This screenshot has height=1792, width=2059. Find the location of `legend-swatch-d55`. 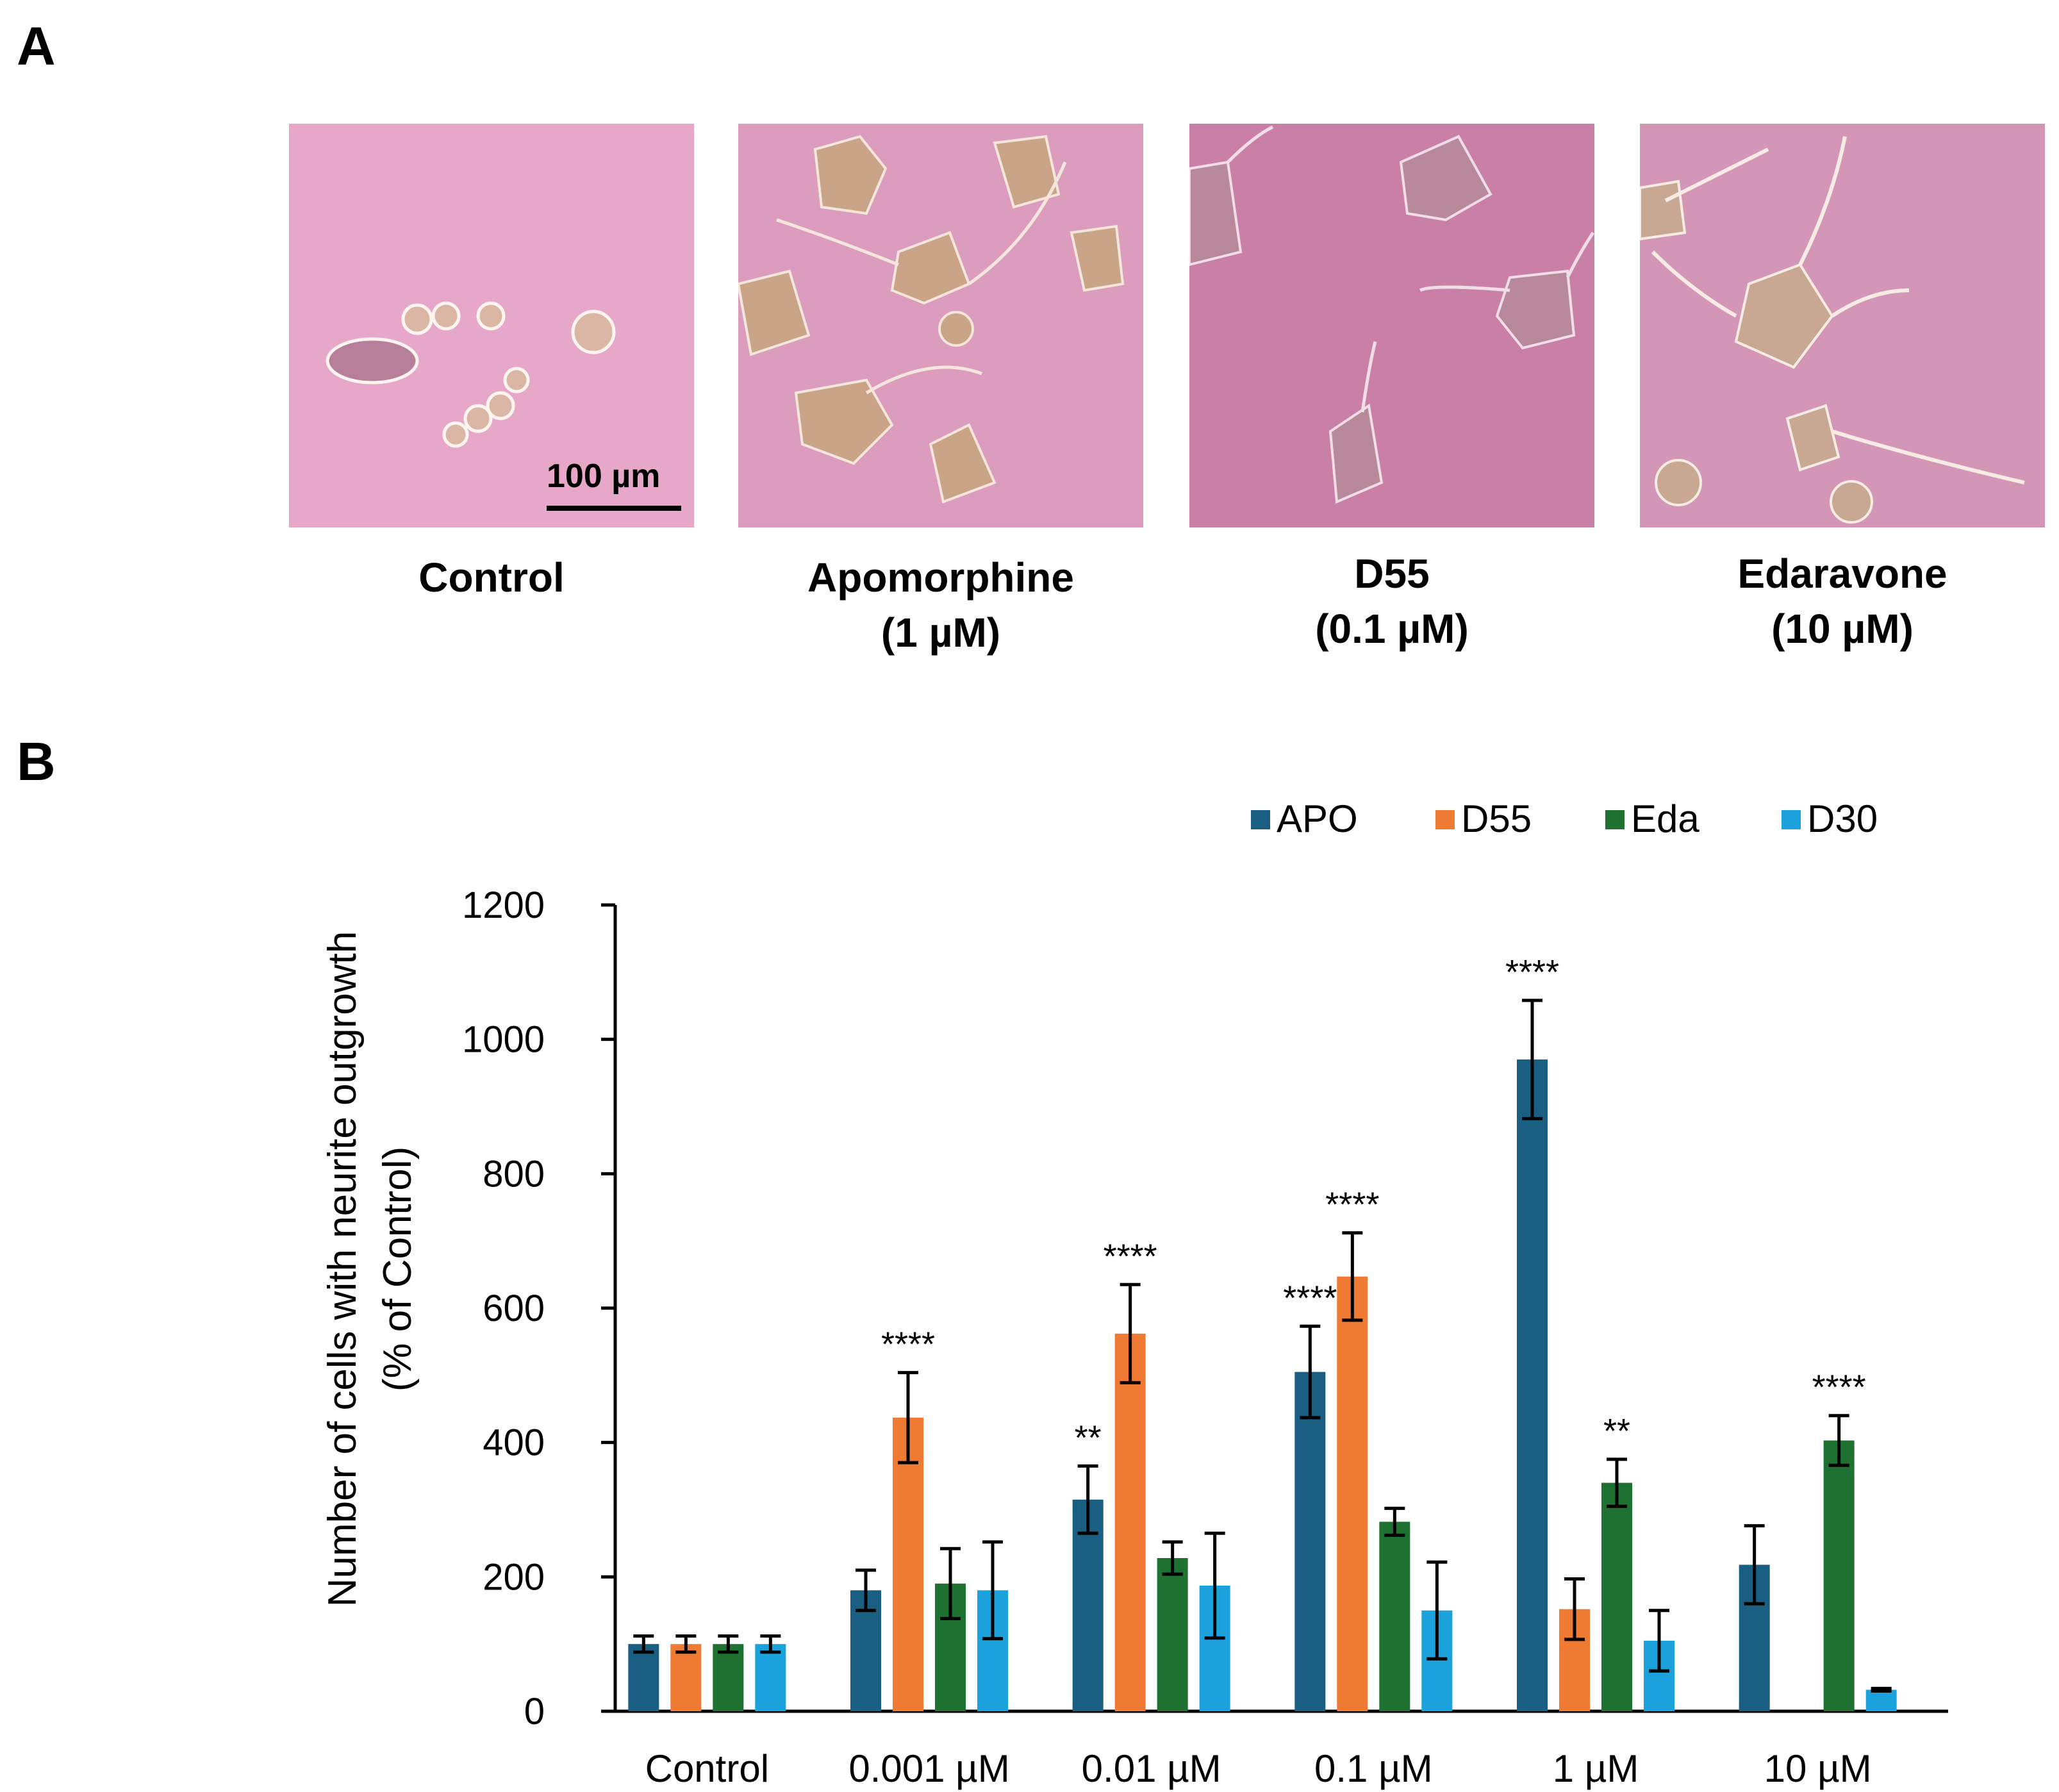

legend-swatch-d55 is located at coordinates (1445, 820).